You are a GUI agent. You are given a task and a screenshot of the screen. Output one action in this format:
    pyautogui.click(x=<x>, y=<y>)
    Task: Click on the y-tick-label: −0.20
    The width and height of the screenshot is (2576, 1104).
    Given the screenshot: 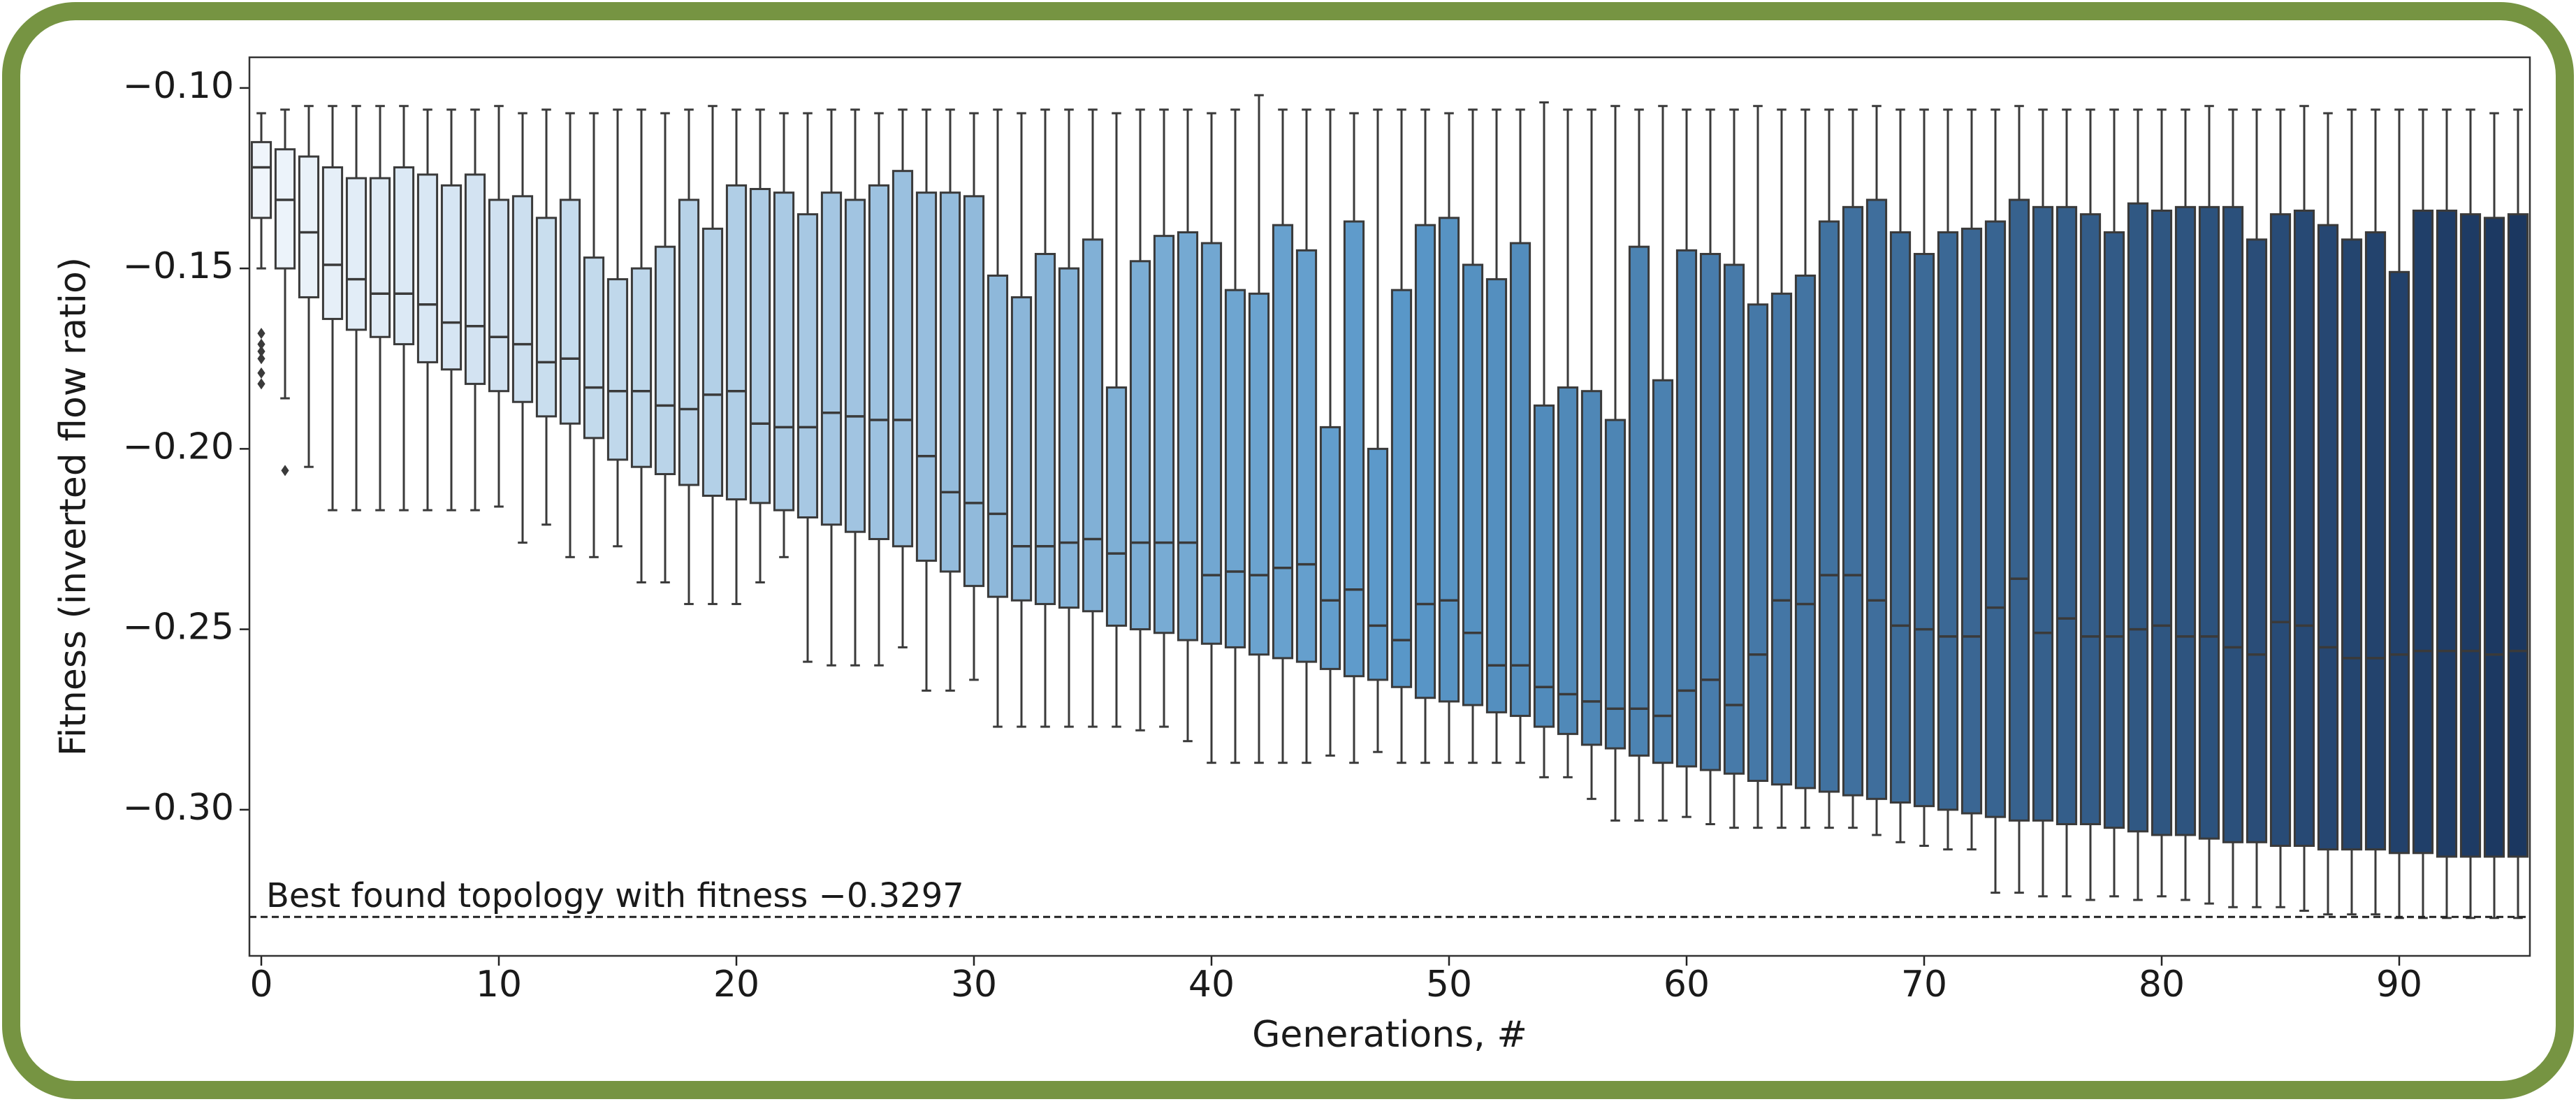 What is the action you would take?
    pyautogui.click(x=178, y=446)
    